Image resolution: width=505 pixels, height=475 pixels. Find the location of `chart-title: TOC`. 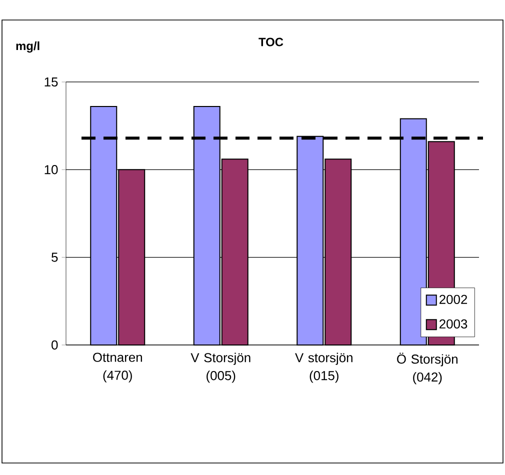

chart-title: TOC is located at coordinates (271, 42).